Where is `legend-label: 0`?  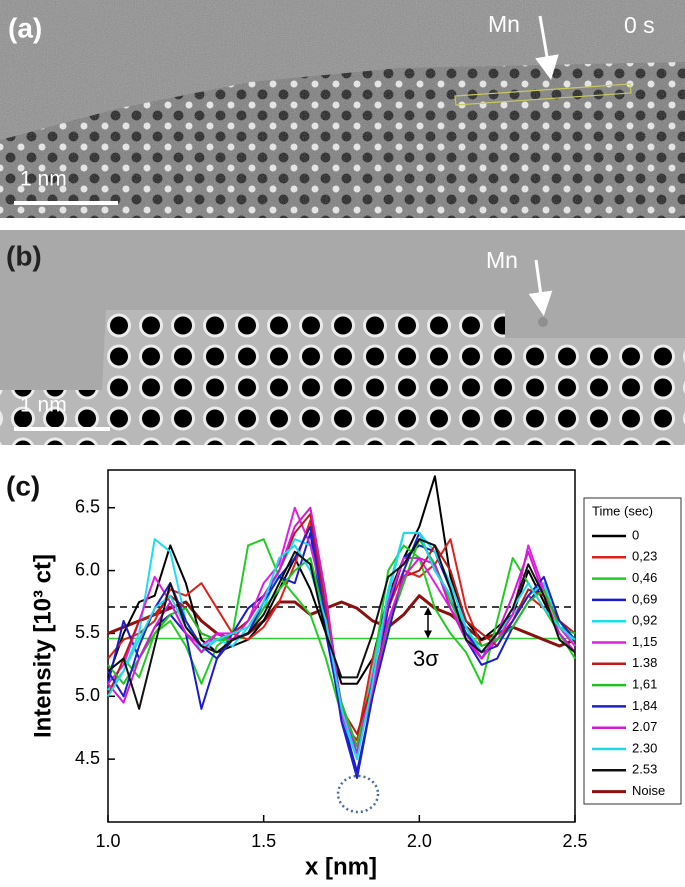 legend-label: 0 is located at coordinates (635, 534).